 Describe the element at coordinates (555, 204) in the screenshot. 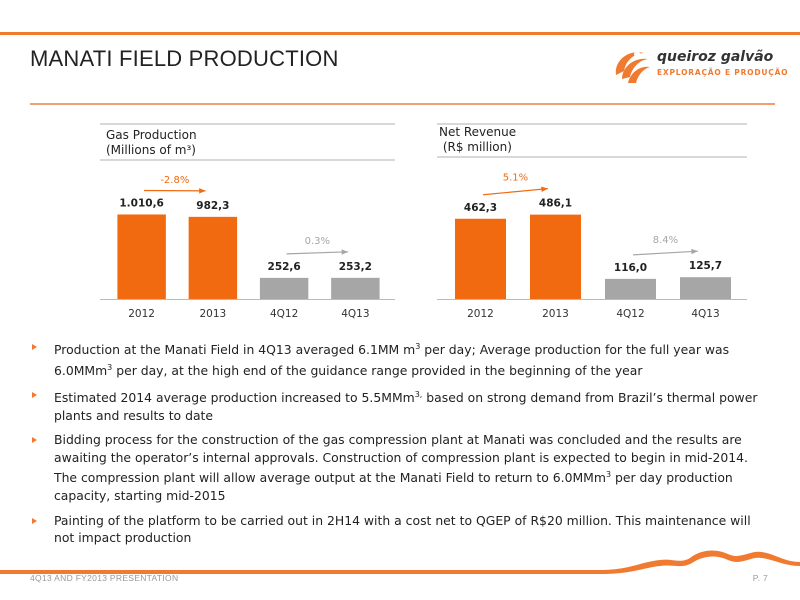

I see `data-label: 486,1` at that location.